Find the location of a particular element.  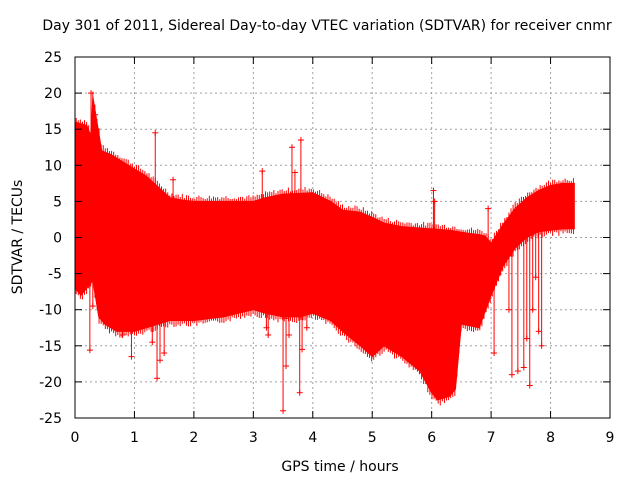

y-tick-label: -15 is located at coordinates (50, 347).